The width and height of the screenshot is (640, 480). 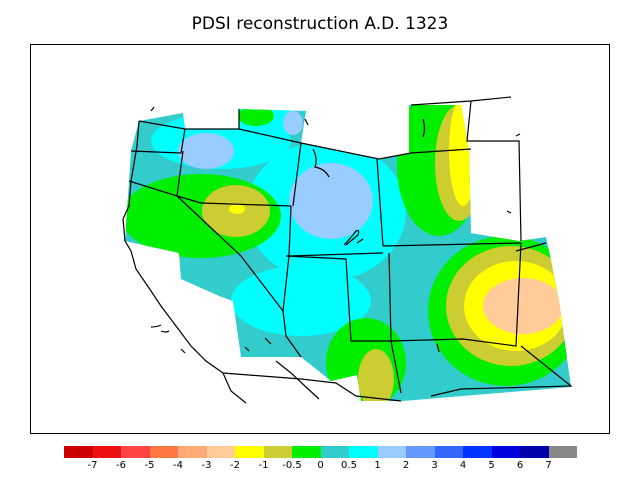 I want to click on legend-tick-label: 6, so click(x=520, y=465).